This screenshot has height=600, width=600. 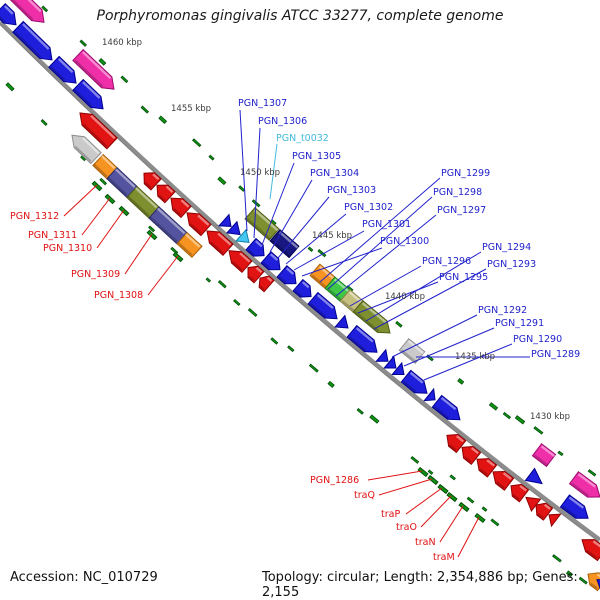 What do you see at coordinates (302, 138) in the screenshot?
I see `gene-label: PGN_t0032` at bounding box center [302, 138].